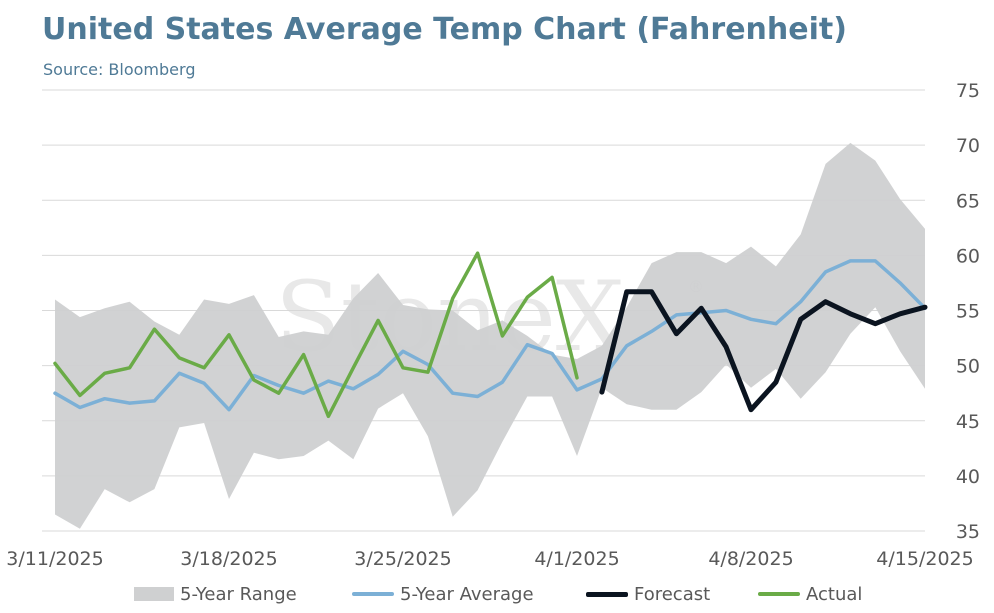 This screenshot has width=994, height=613. I want to click on y-tick-label-40: 40, so click(968, 477).